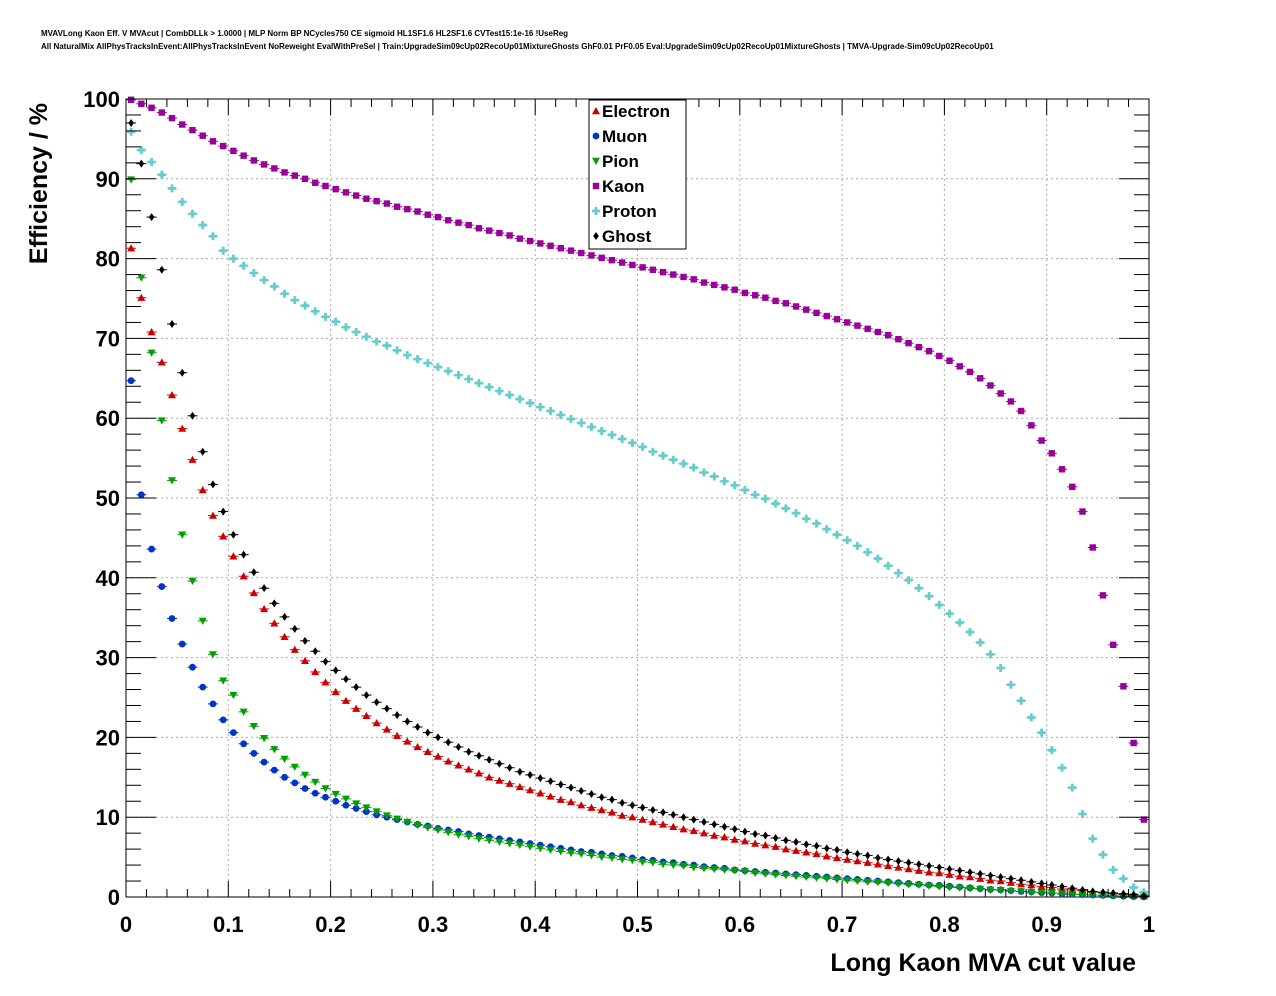 The image size is (1276, 996). What do you see at coordinates (983, 963) in the screenshot?
I see `x-axis-title: Long Kaon MVA cut value` at bounding box center [983, 963].